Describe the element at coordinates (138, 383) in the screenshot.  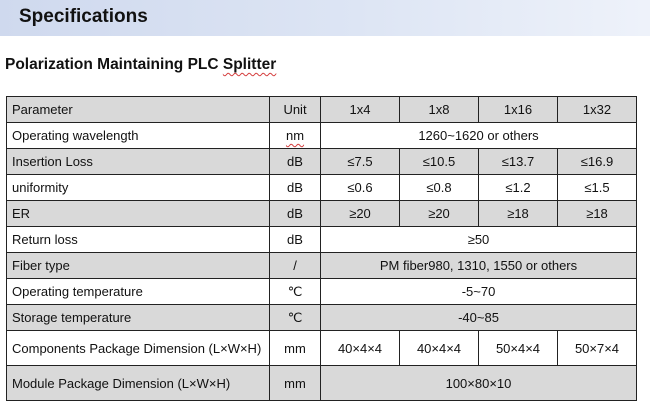
I see `parameter-cell: Module Package Dimension (L×W×H)` at that location.